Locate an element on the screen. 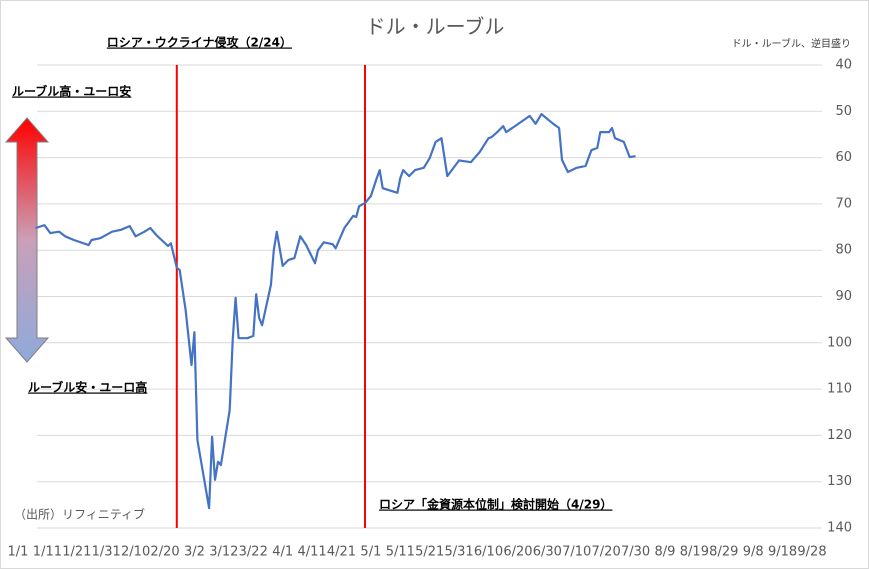 The height and width of the screenshot is (569, 869). x-tick-label: 9/8 is located at coordinates (753, 552).